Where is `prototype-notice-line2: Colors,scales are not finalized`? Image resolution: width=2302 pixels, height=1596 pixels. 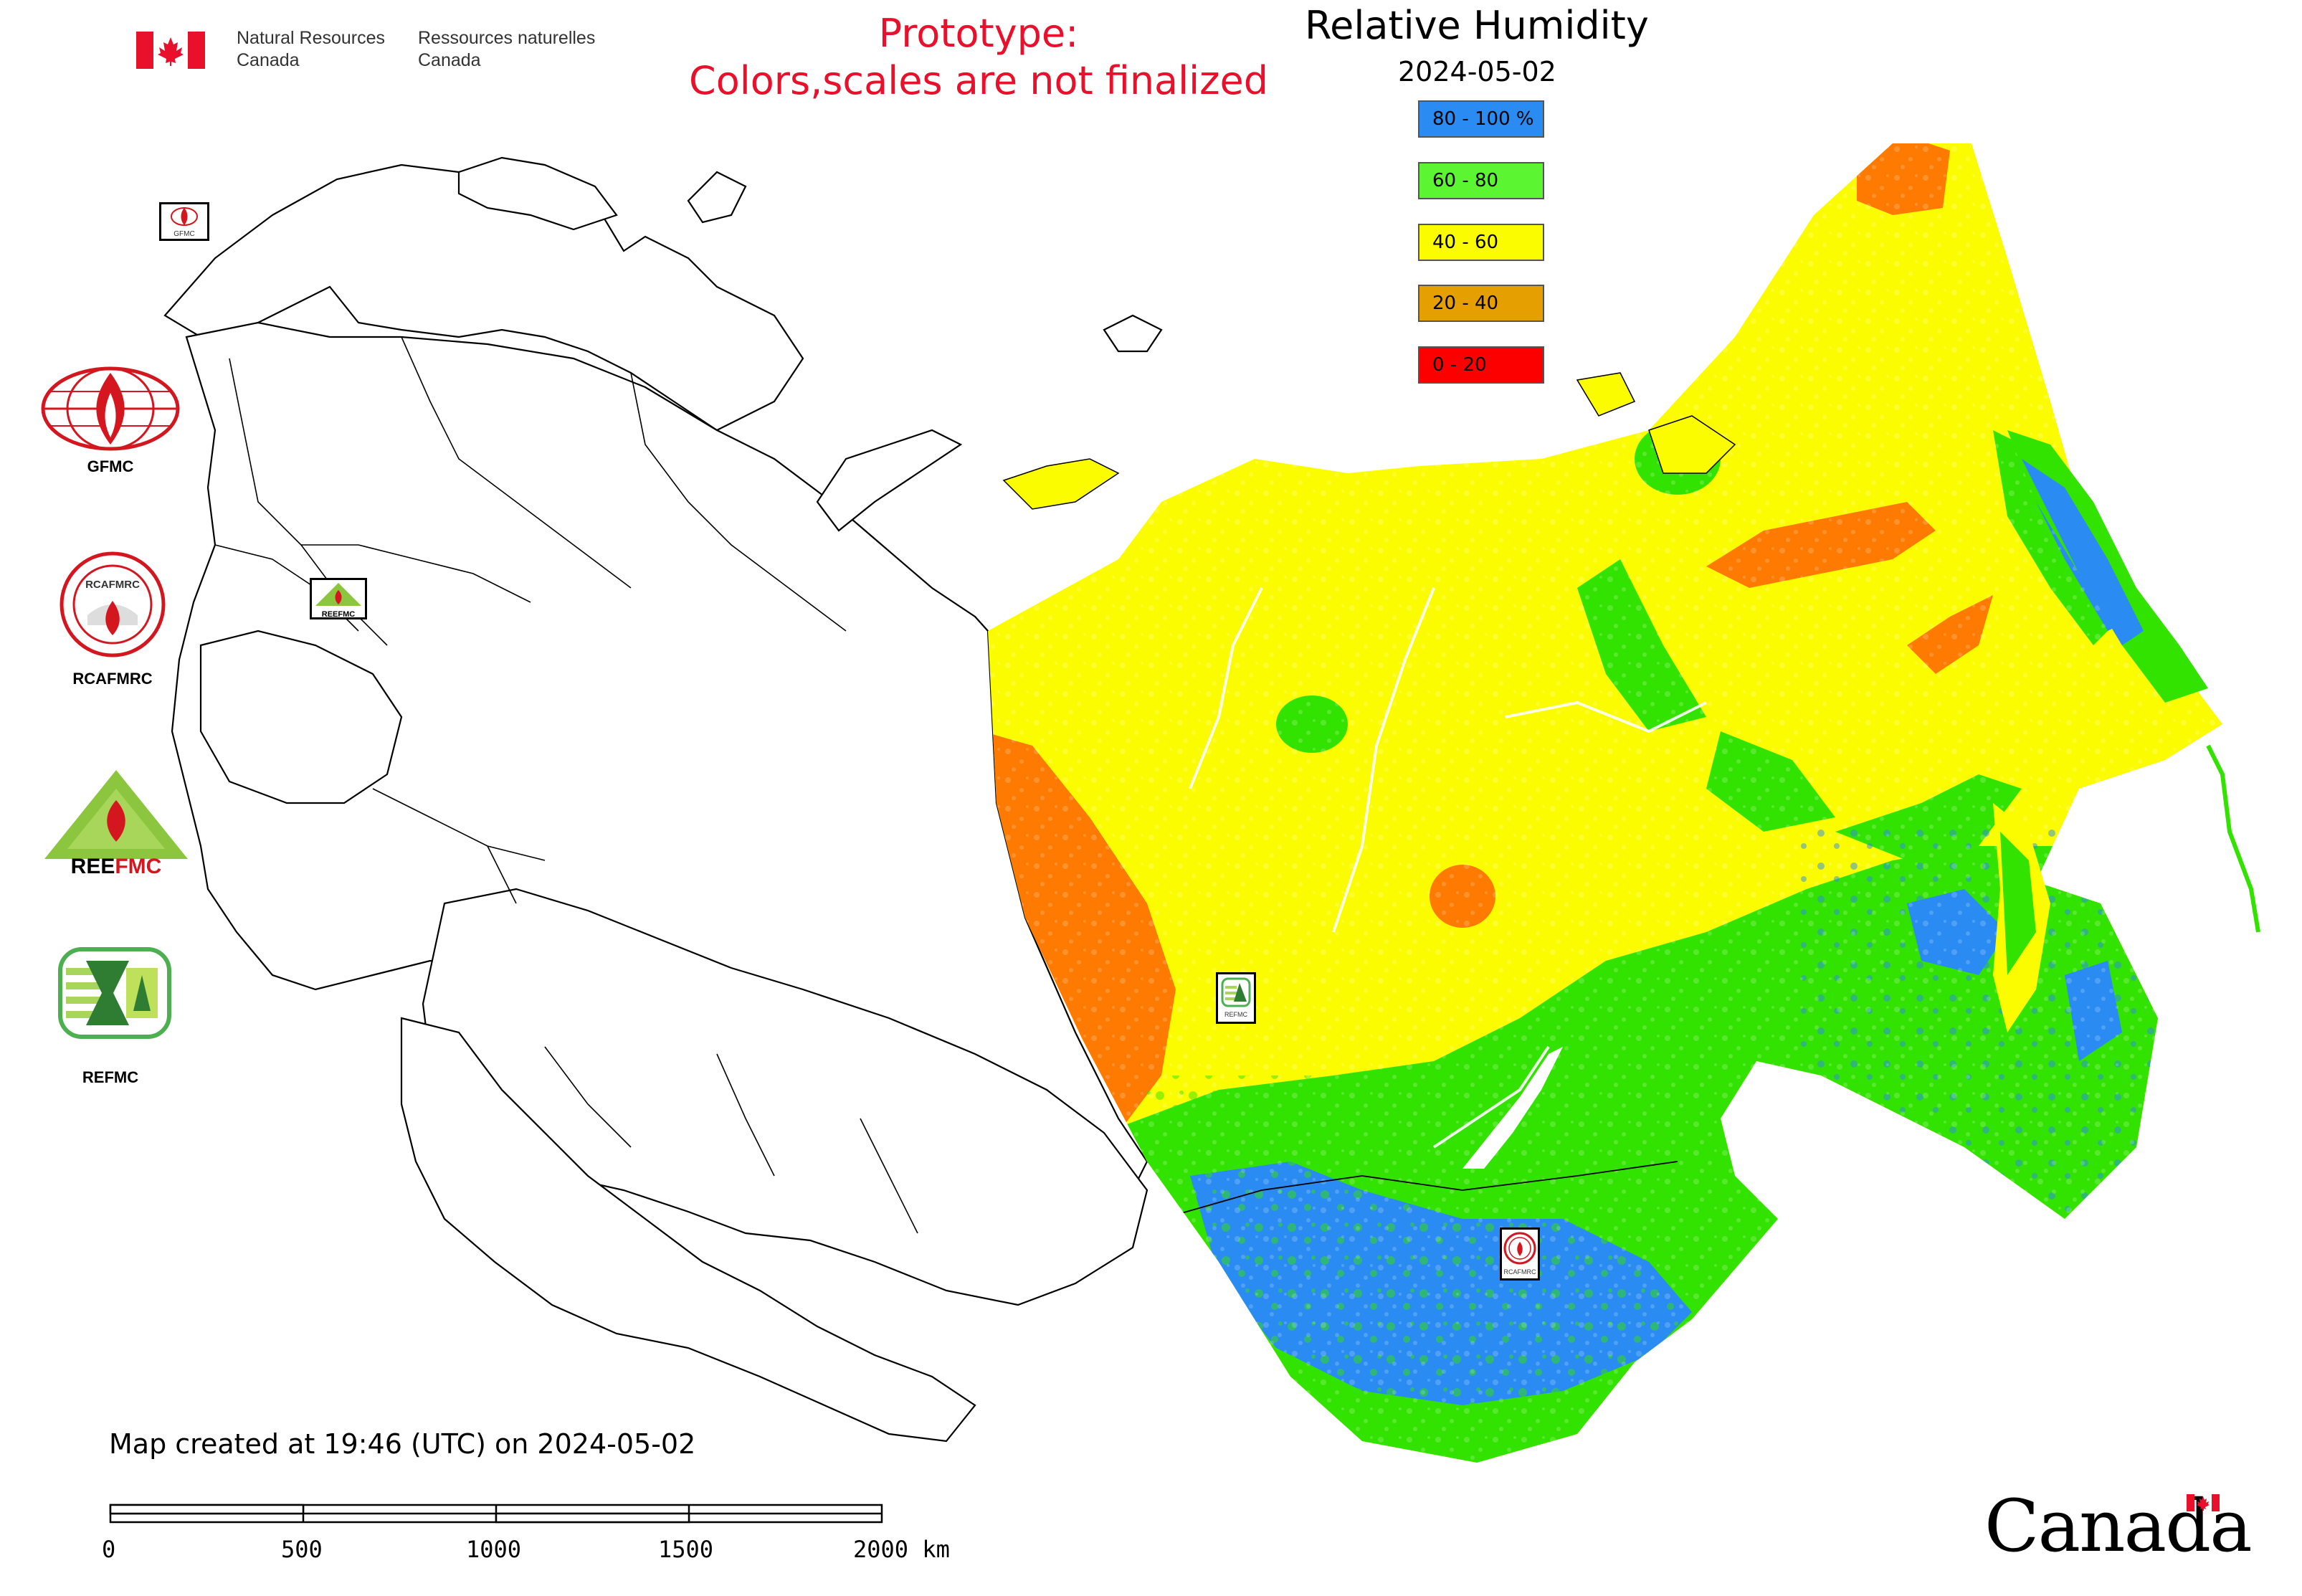
prototype-notice-line2: Colors,scales are not finalized is located at coordinates (979, 80).